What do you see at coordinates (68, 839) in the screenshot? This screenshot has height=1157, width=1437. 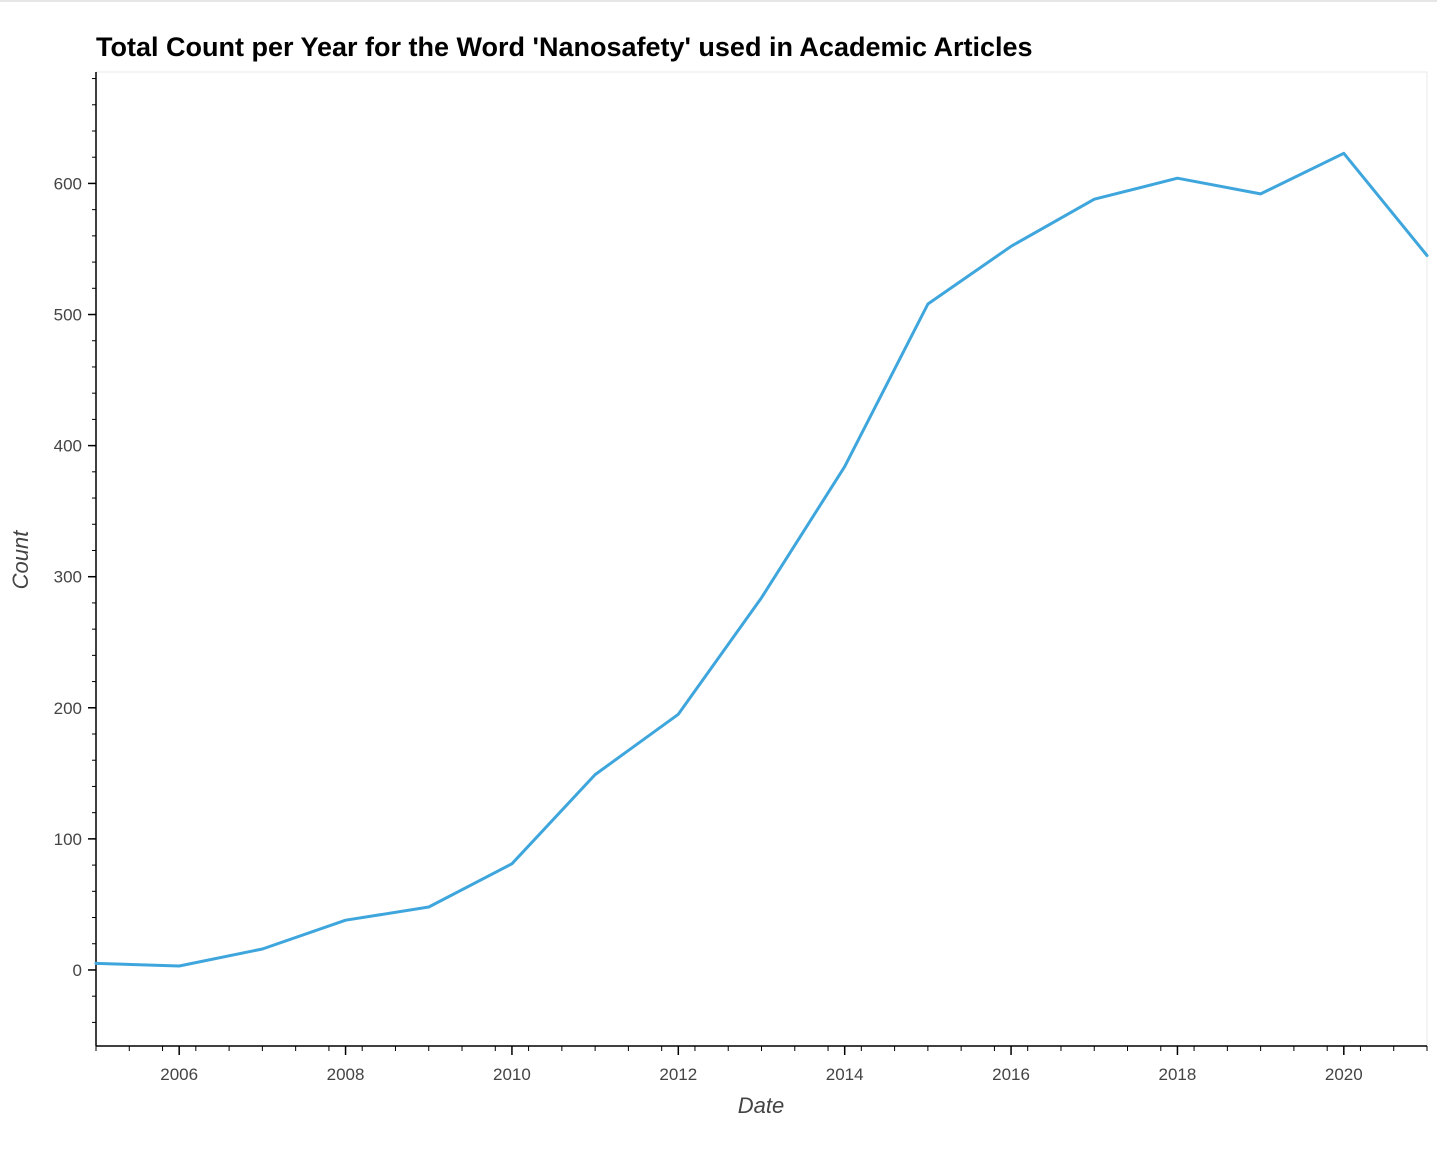 I see `y-tick-label: 100` at bounding box center [68, 839].